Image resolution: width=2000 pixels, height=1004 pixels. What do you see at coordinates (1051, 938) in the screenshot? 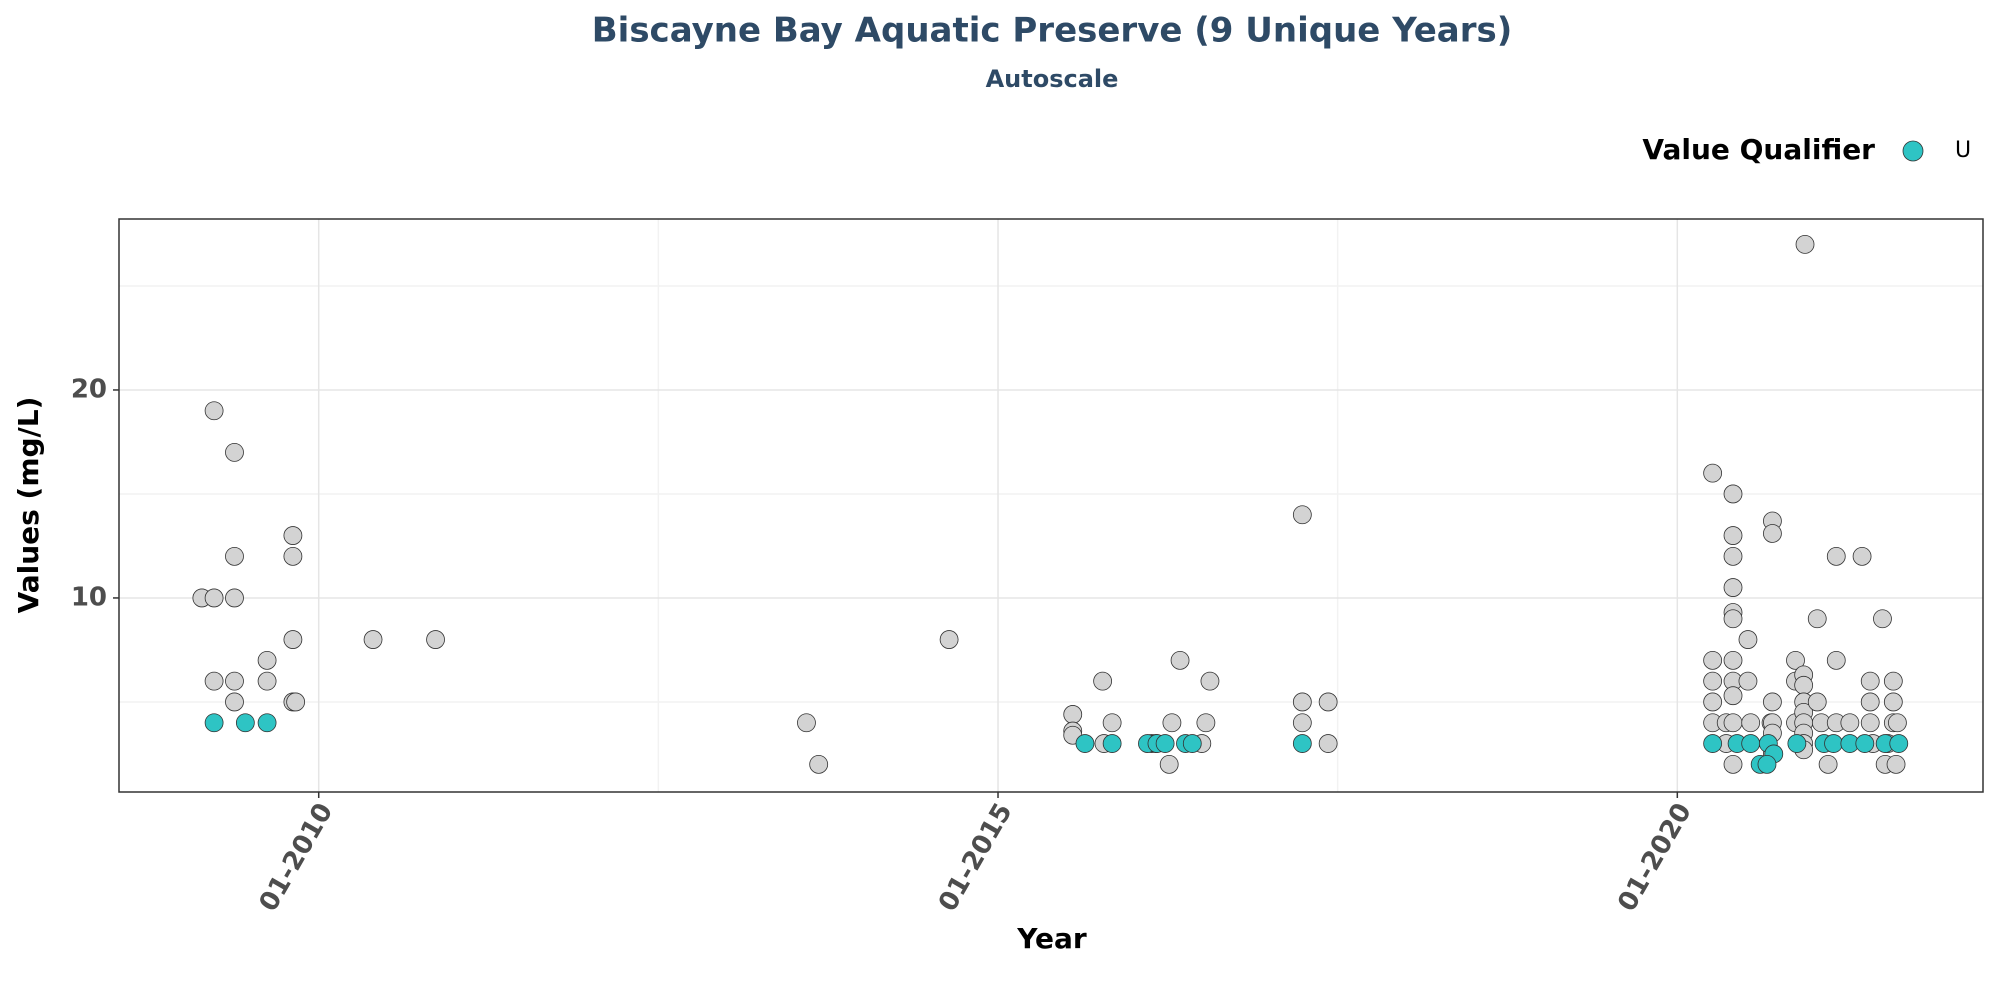
I see `x-axis-label: Year` at bounding box center [1051, 938].